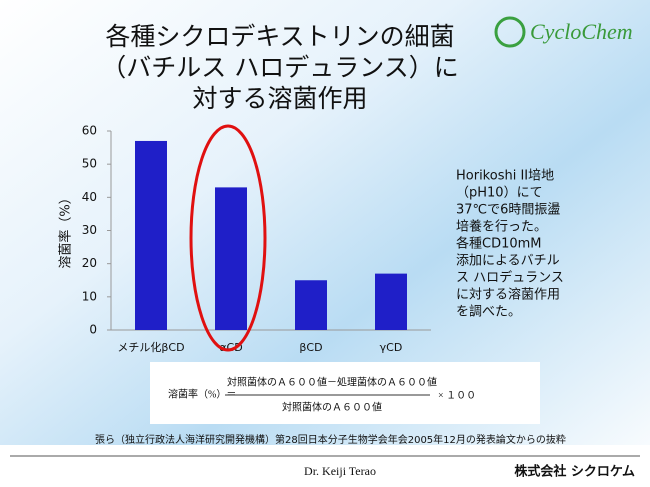 The image size is (650, 487). I want to click on footer-bg, so click(325, 466).